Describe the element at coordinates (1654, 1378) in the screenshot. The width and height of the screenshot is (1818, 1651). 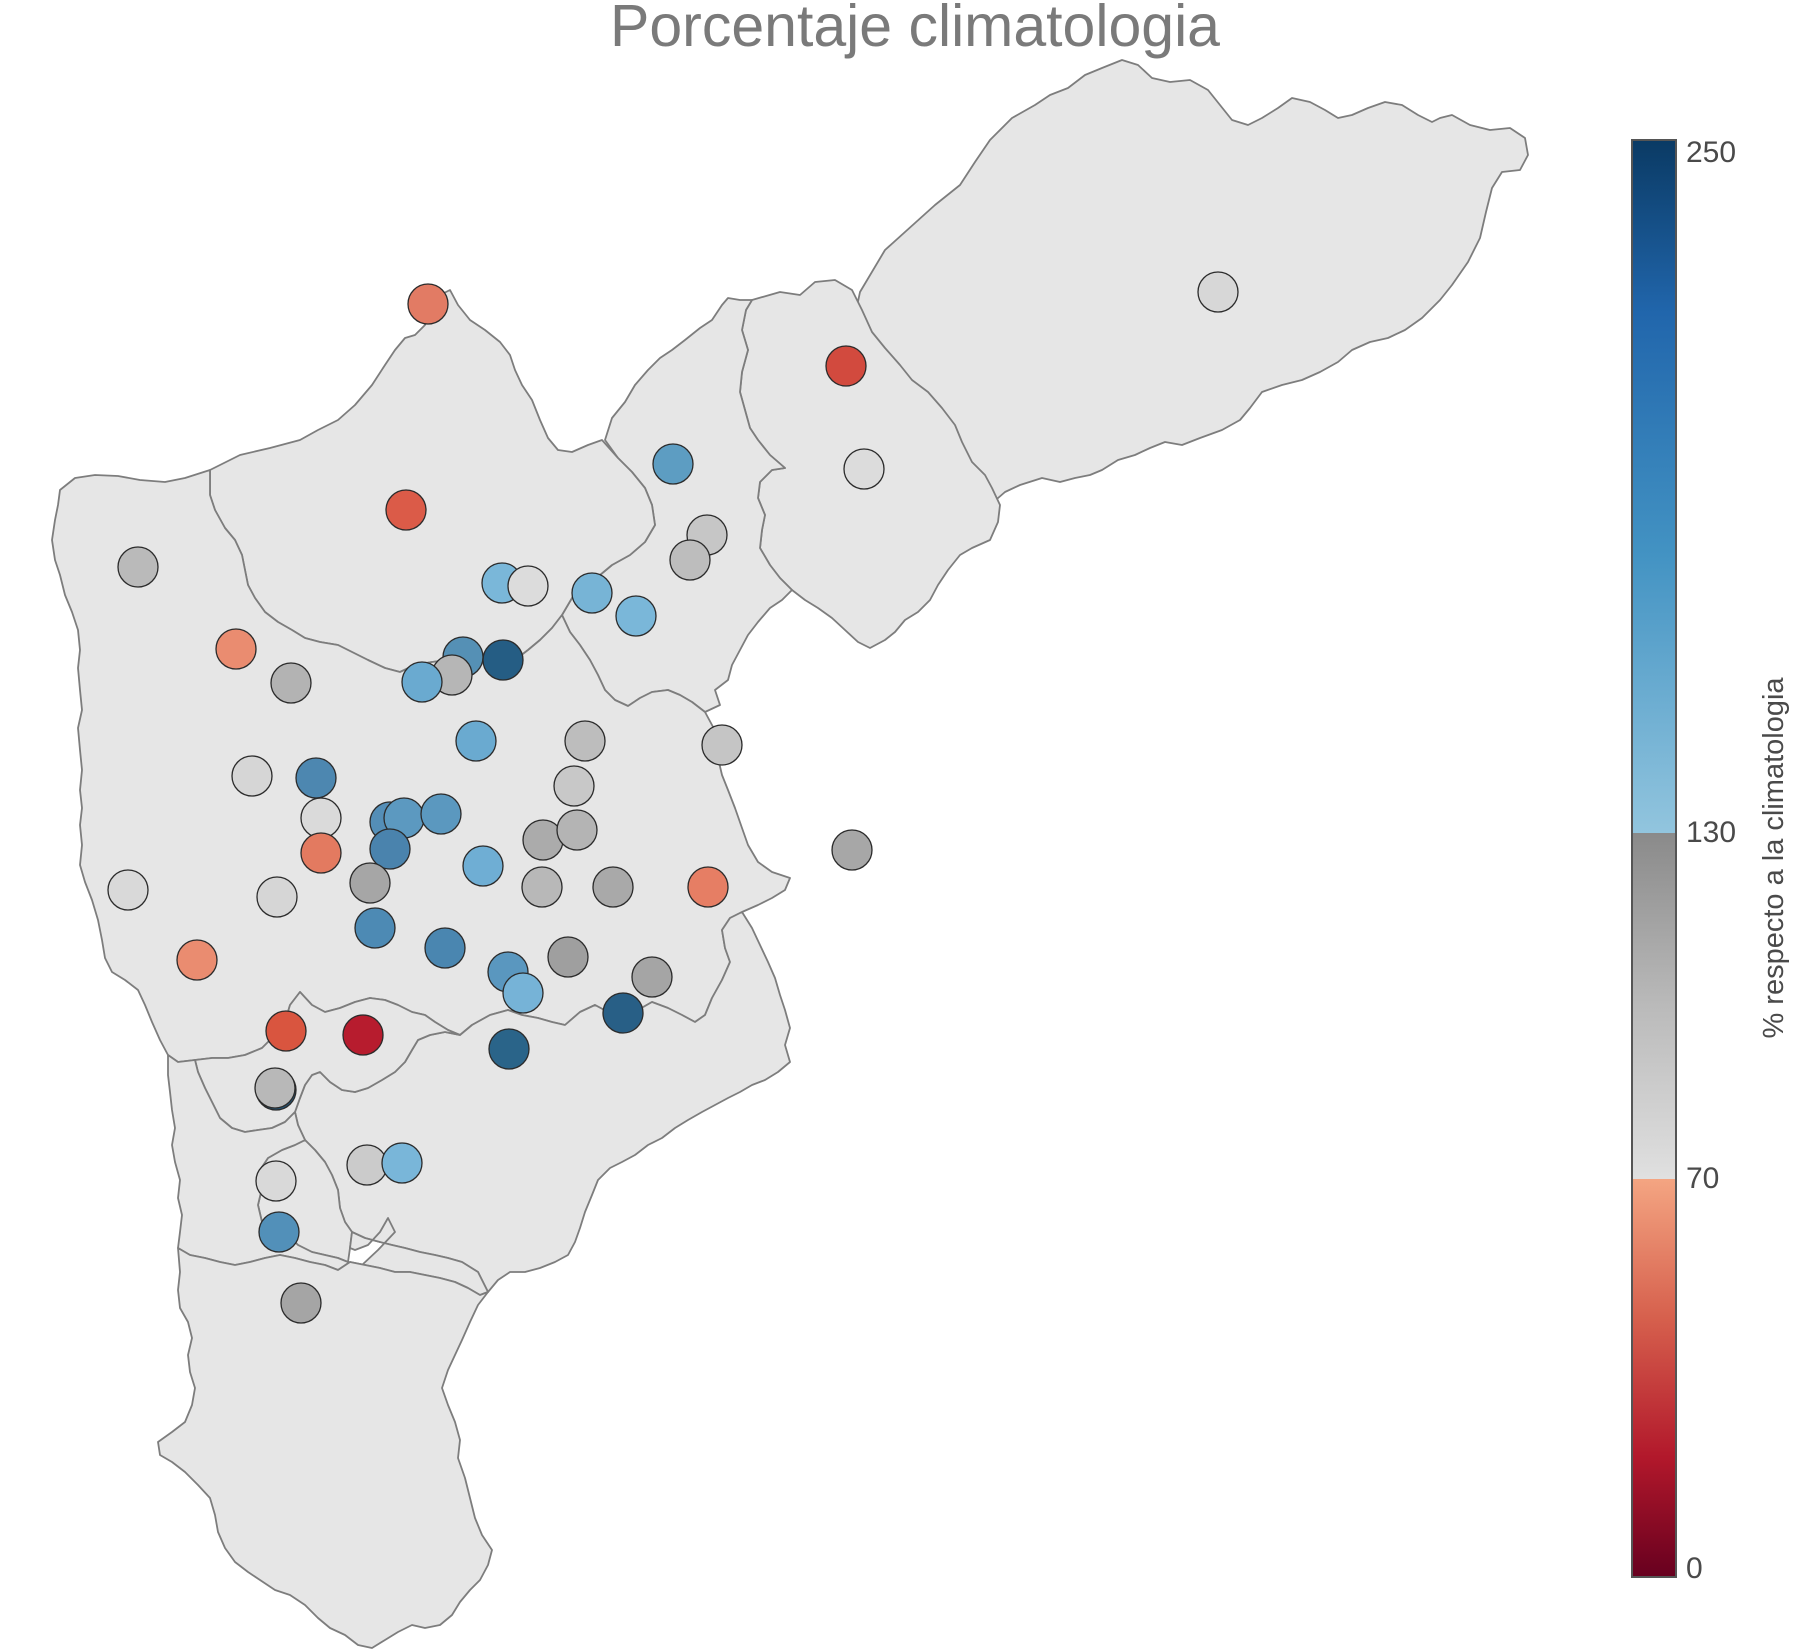
I see `colorbar-band-low` at that location.